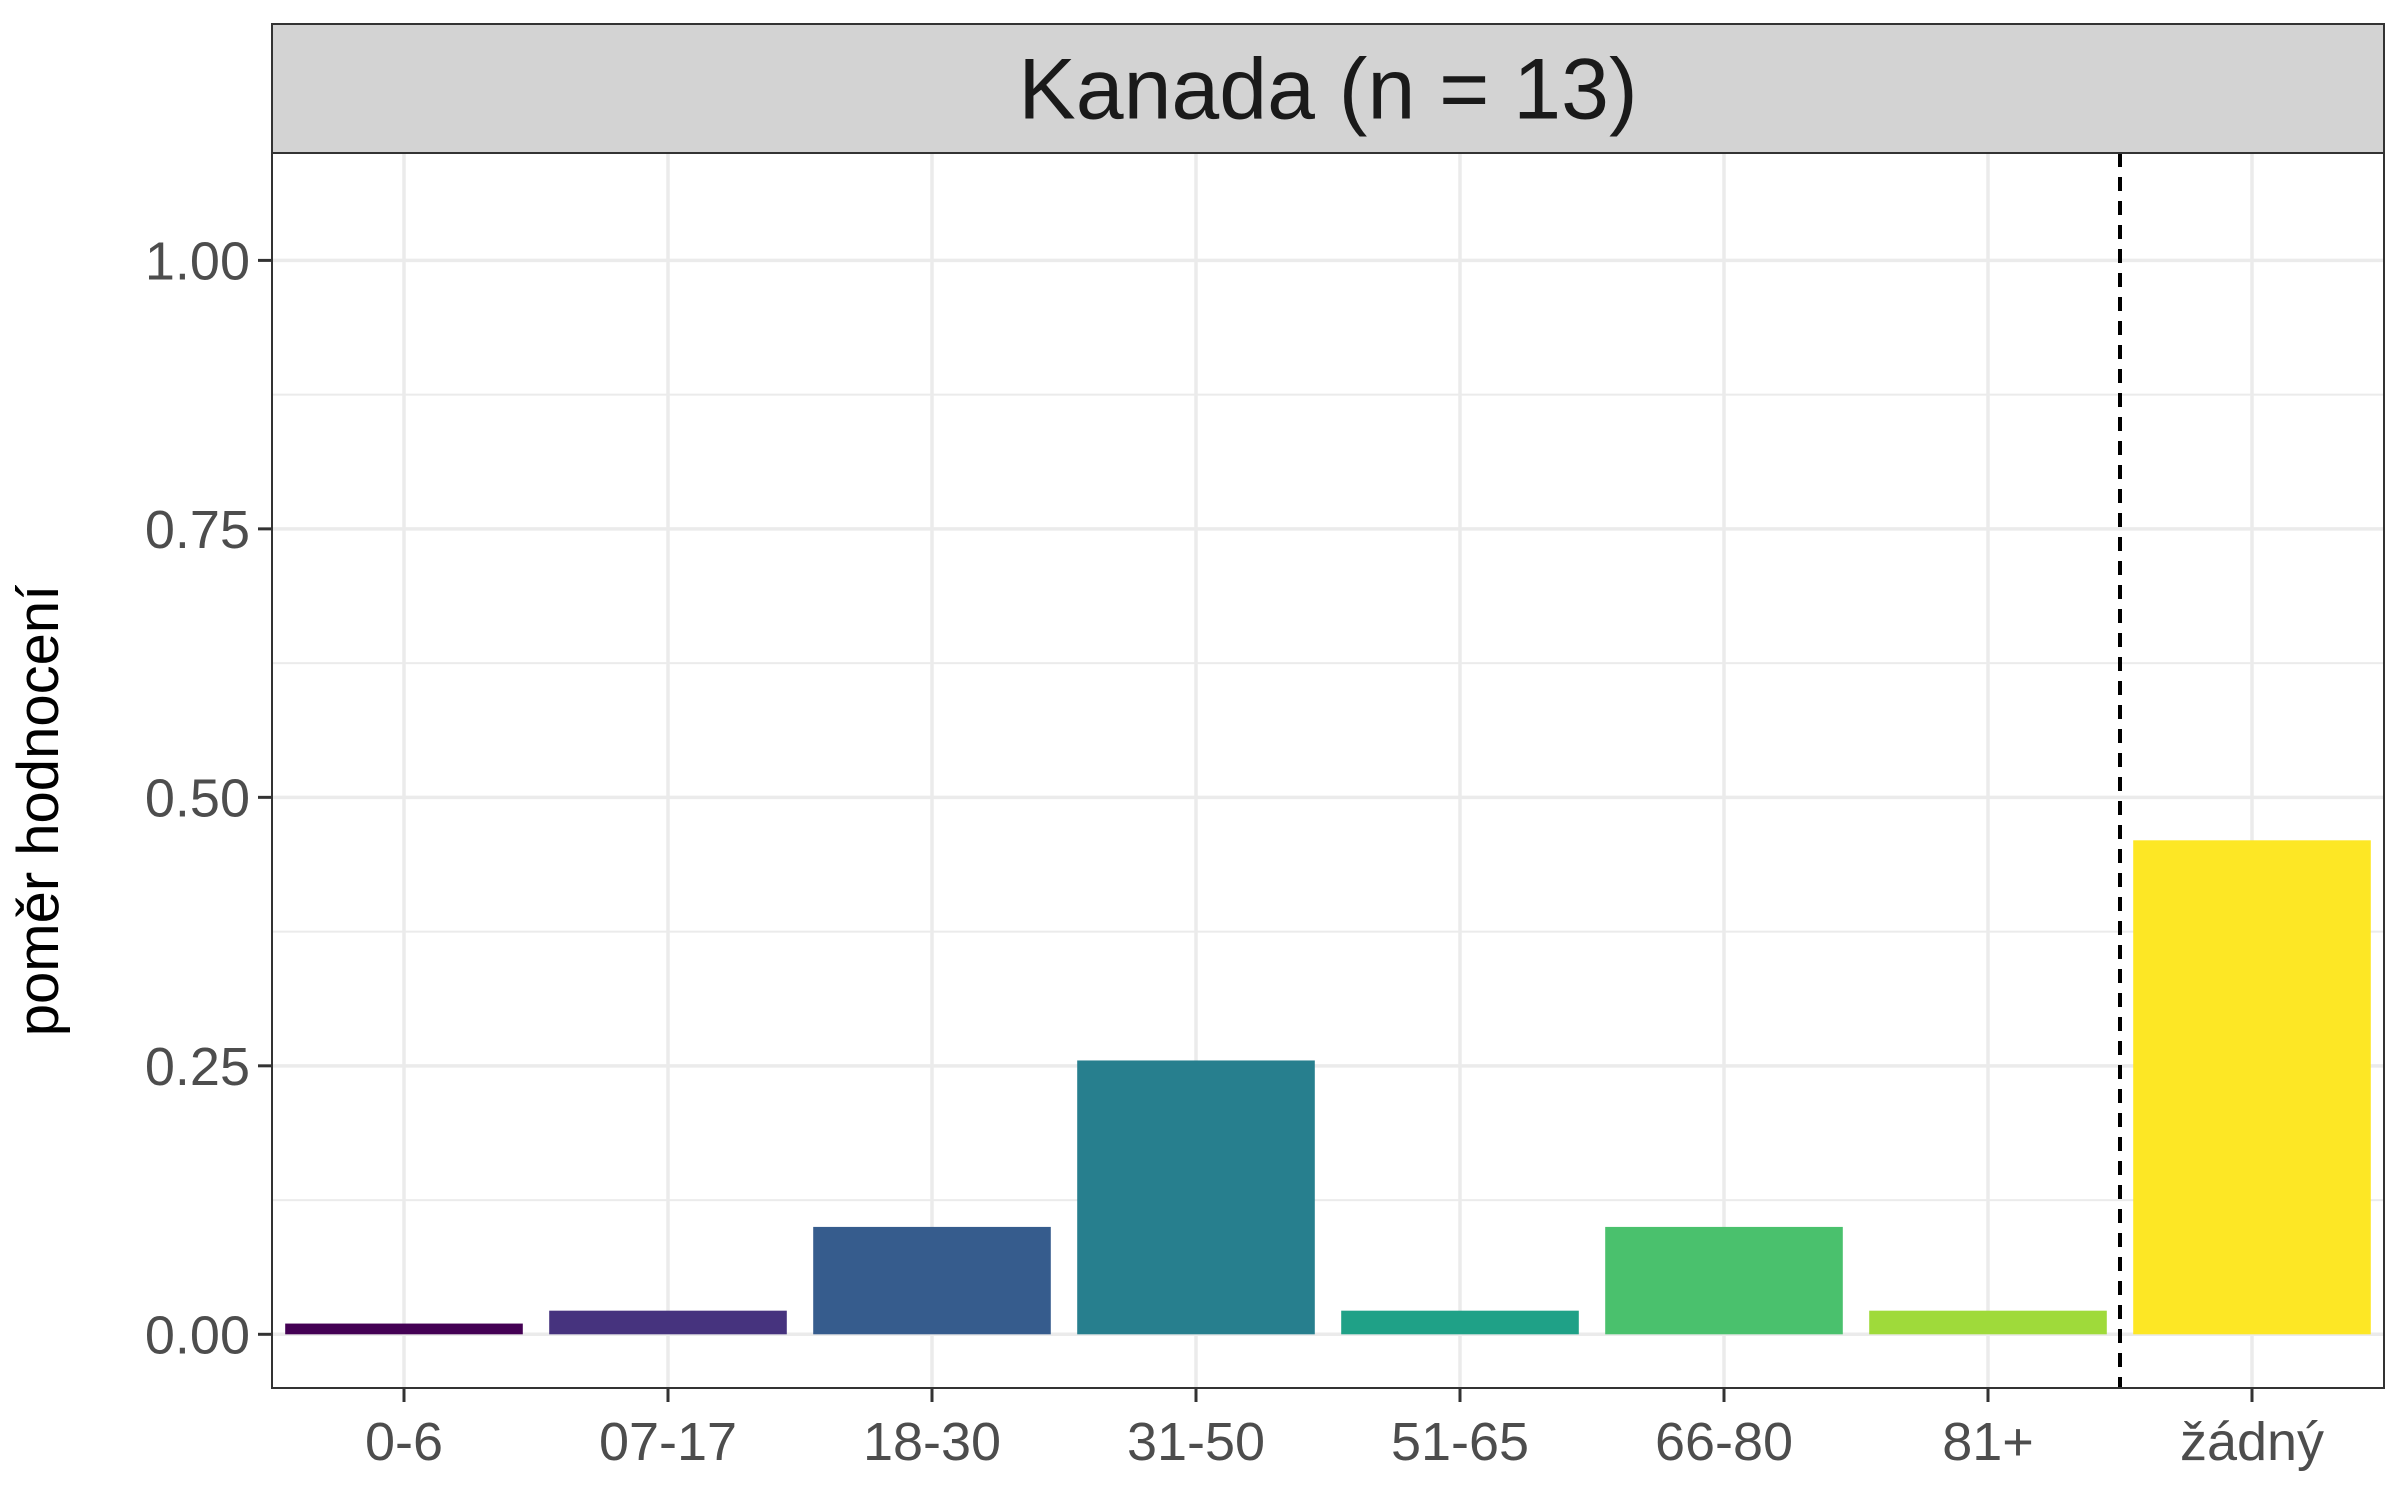 Image resolution: width=2400 pixels, height=1500 pixels. What do you see at coordinates (932, 1442) in the screenshot?
I see `x-tick-label: 18-30` at bounding box center [932, 1442].